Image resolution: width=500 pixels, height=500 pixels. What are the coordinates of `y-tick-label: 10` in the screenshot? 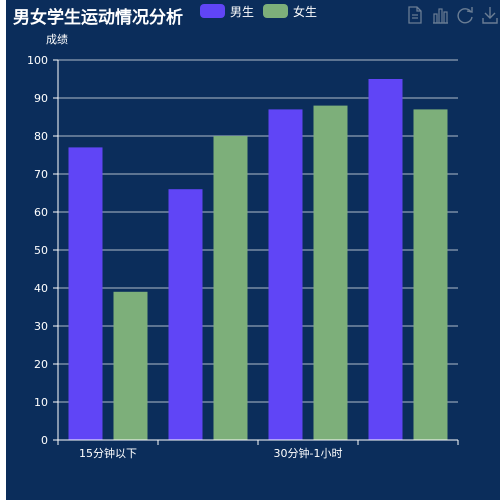 It's located at (41, 402).